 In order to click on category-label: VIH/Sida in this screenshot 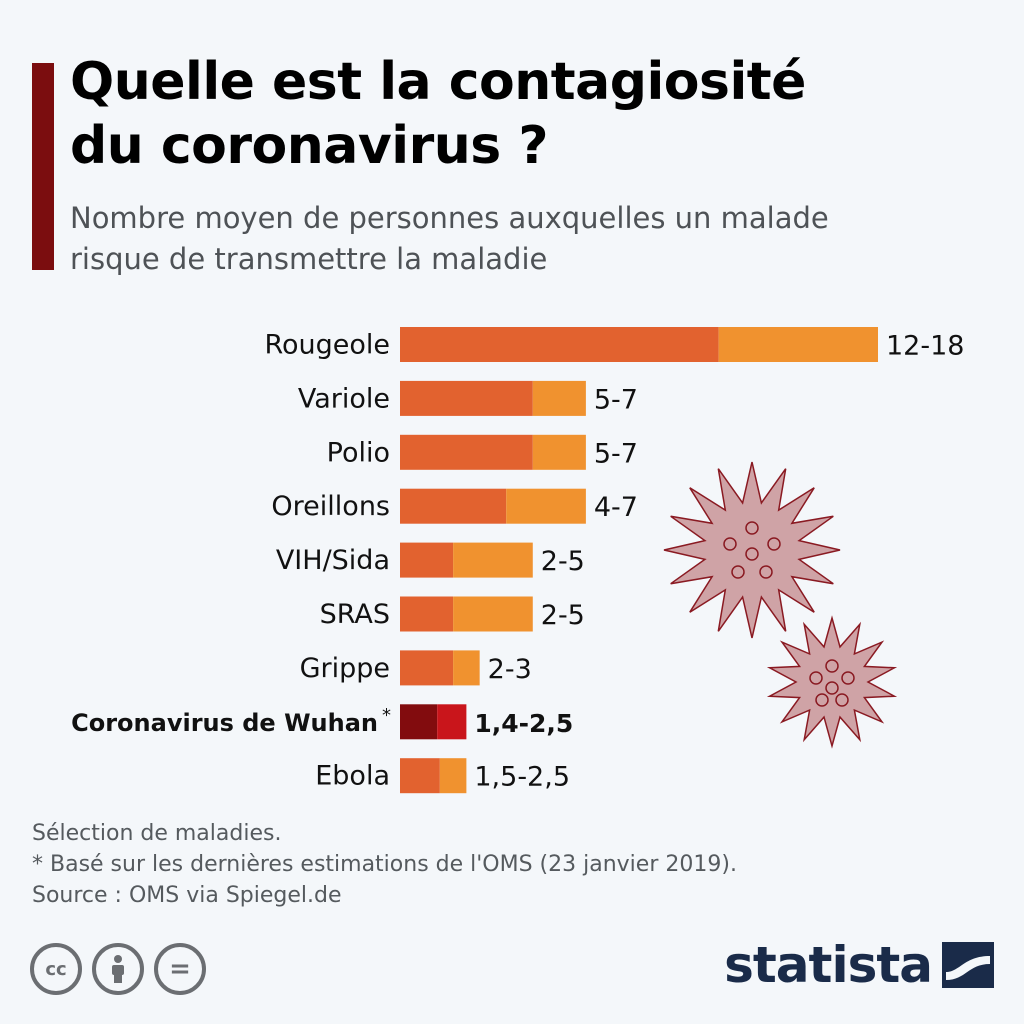, I will do `click(333, 560)`.